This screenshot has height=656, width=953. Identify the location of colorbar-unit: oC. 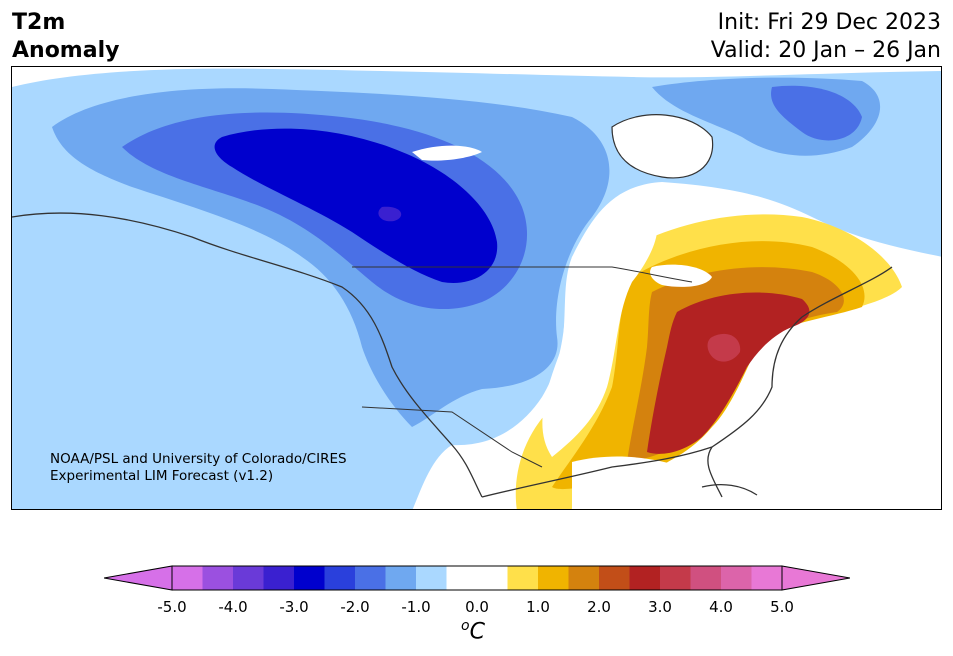
(473, 631).